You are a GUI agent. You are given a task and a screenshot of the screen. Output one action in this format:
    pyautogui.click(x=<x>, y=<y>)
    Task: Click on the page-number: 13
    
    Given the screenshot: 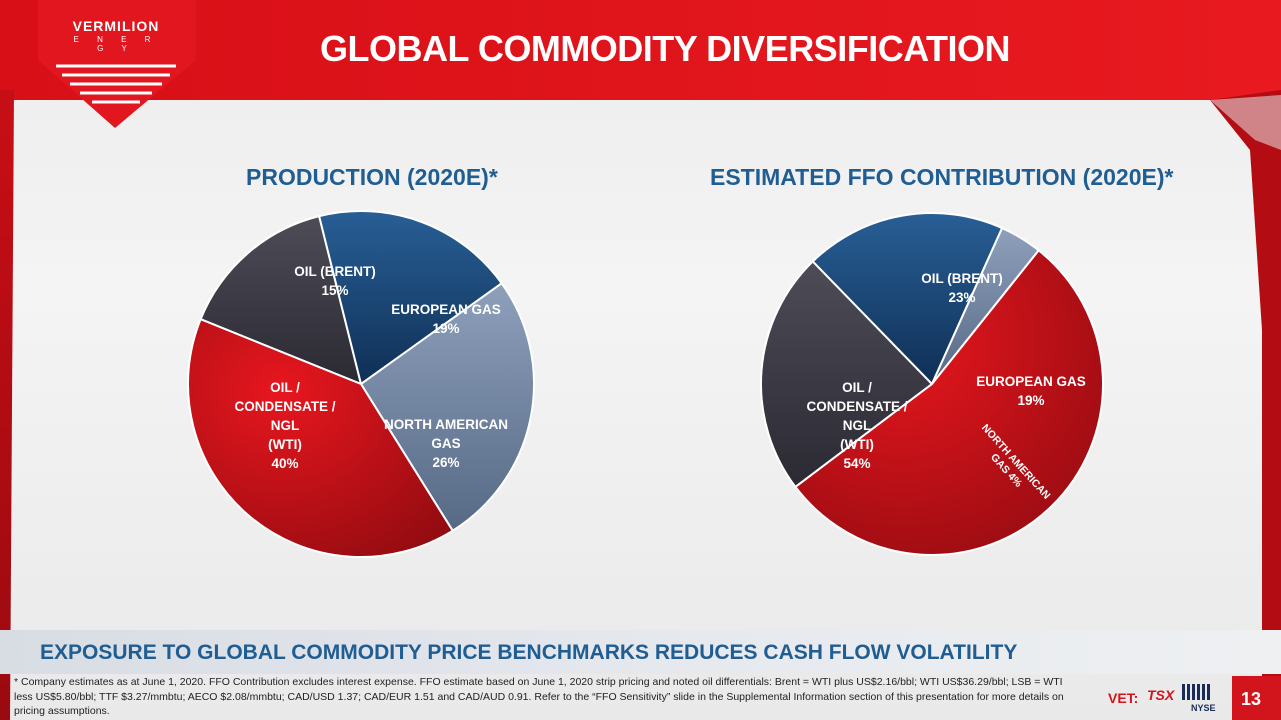 What is the action you would take?
    pyautogui.click(x=1251, y=699)
    